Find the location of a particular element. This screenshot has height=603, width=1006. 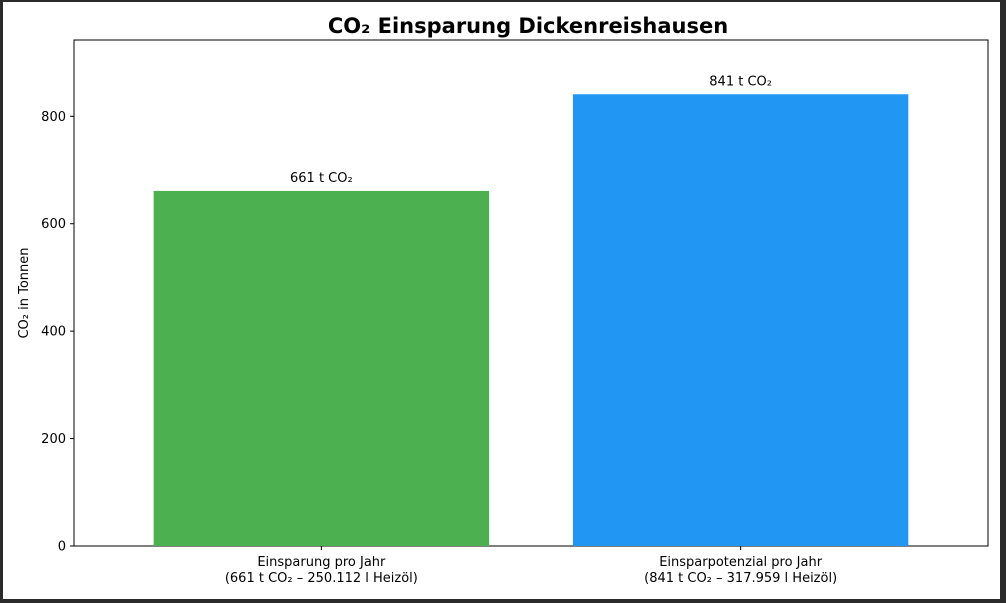

x-tick-label: (661 t CO₂ – 250.112 l Heizöl) is located at coordinates (321, 578).